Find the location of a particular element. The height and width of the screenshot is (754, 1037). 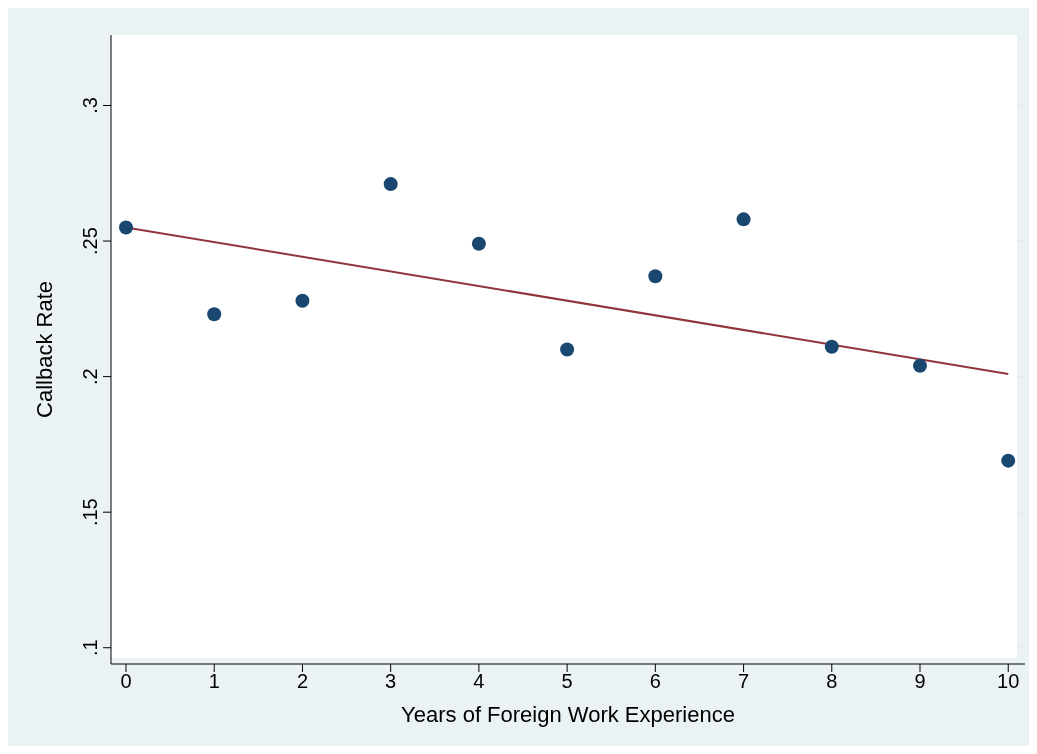

x-tick-label: 0 is located at coordinates (126, 681).